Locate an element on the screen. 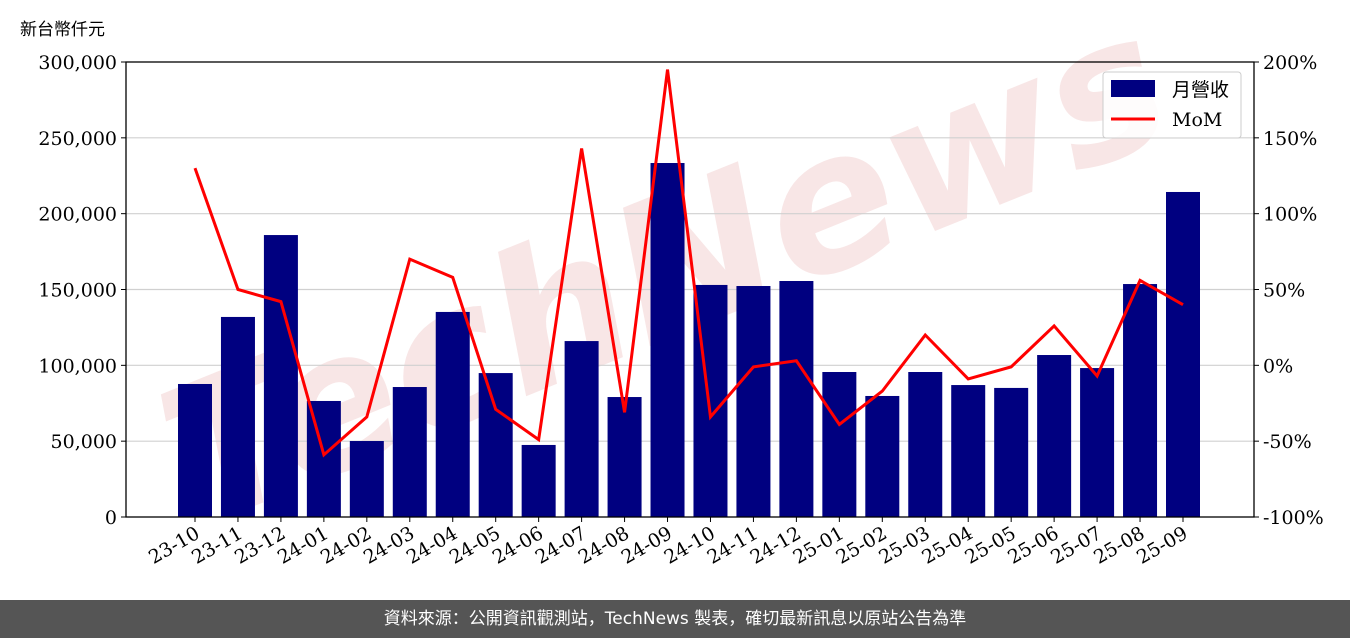  right-tick-label: -100% is located at coordinates (1293, 518).